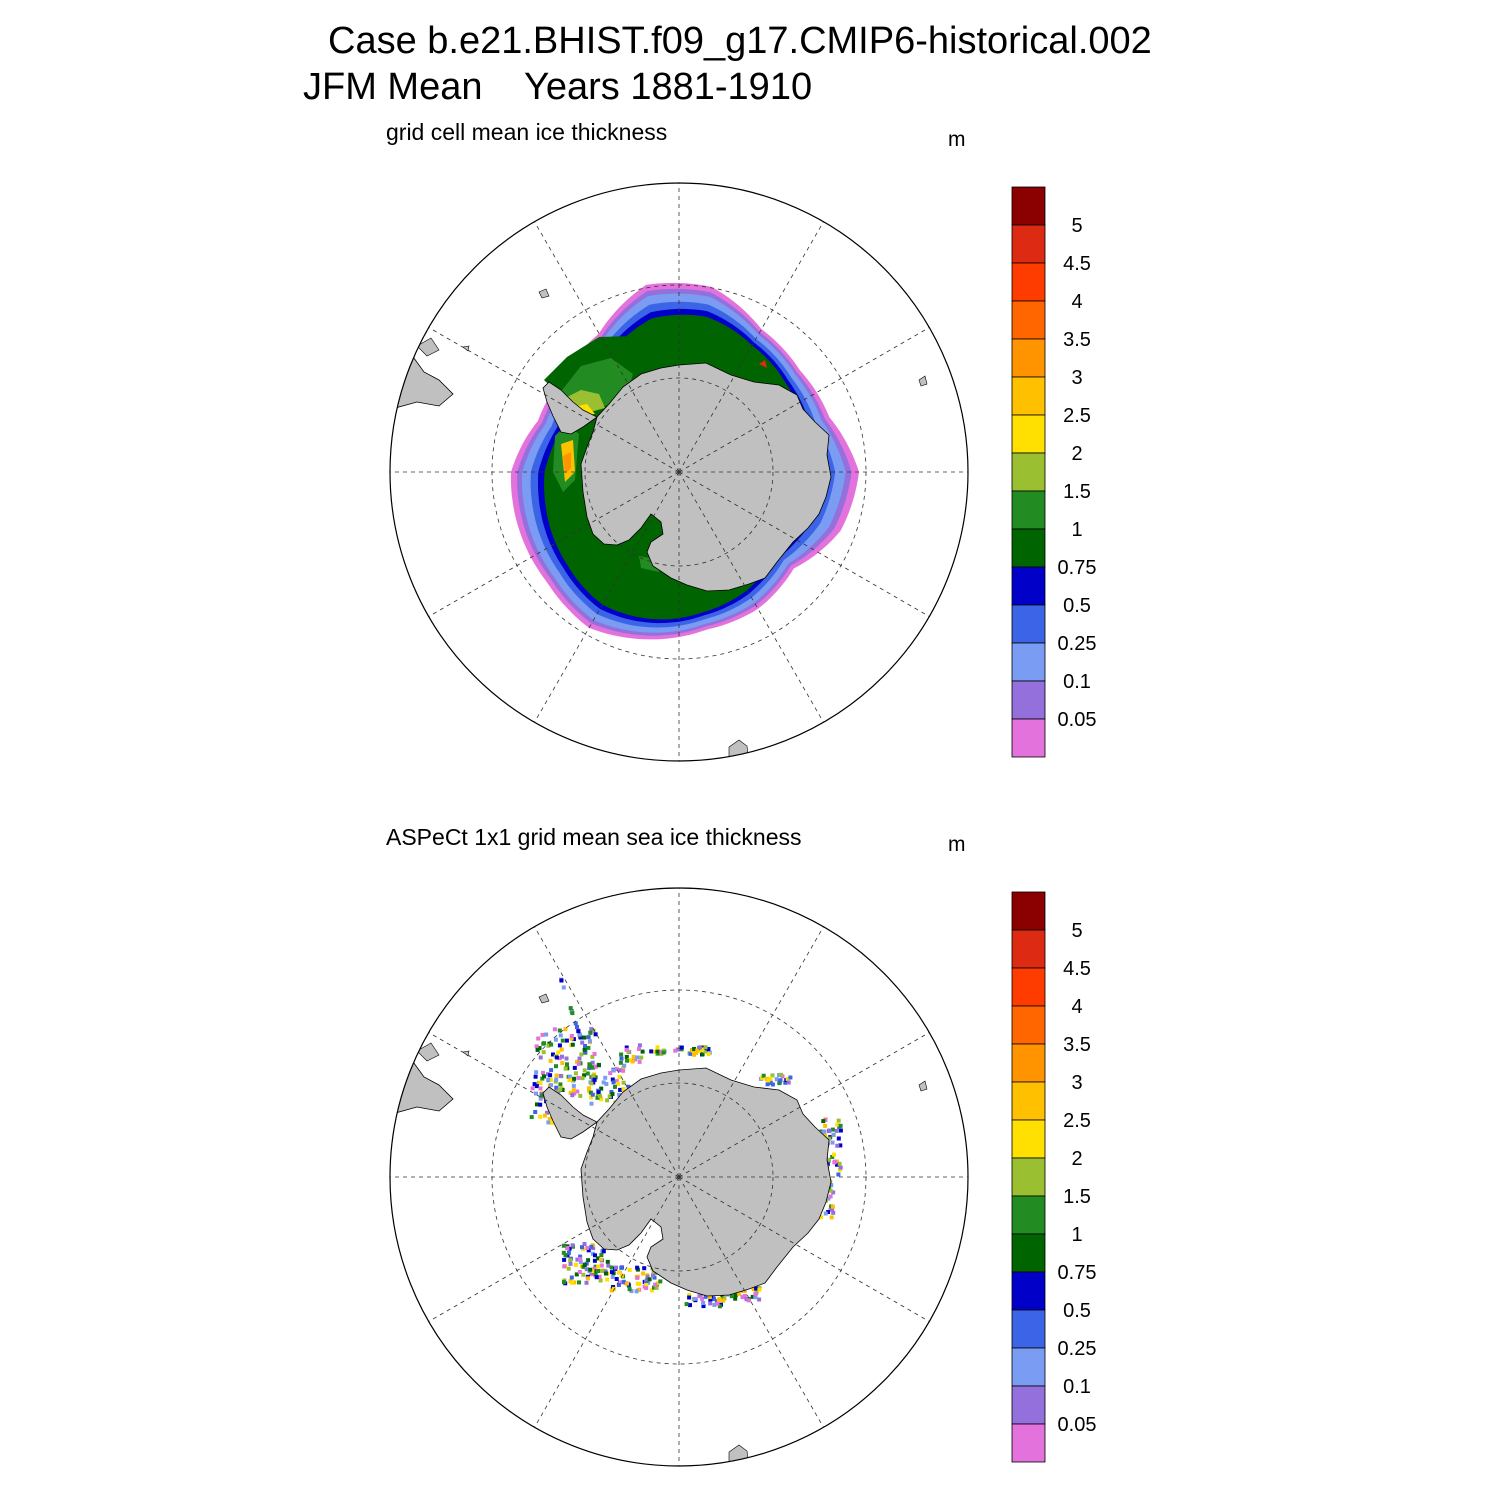 The width and height of the screenshot is (1500, 1500). Describe the element at coordinates (679, 1177) in the screenshot. I see `latitude-circle-inner` at that location.